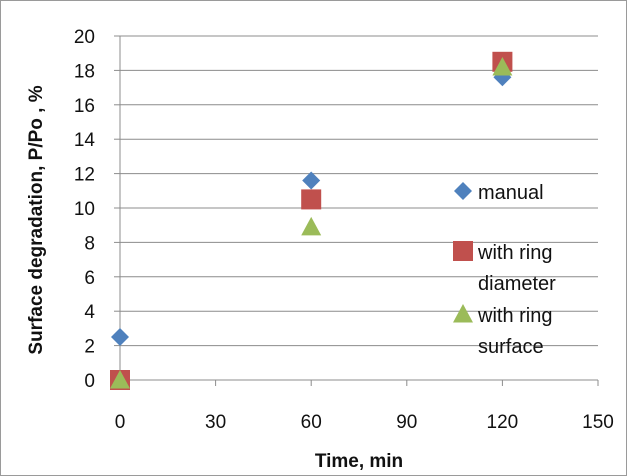  Describe the element at coordinates (511, 347) in the screenshot. I see `legend-label: surface` at that location.